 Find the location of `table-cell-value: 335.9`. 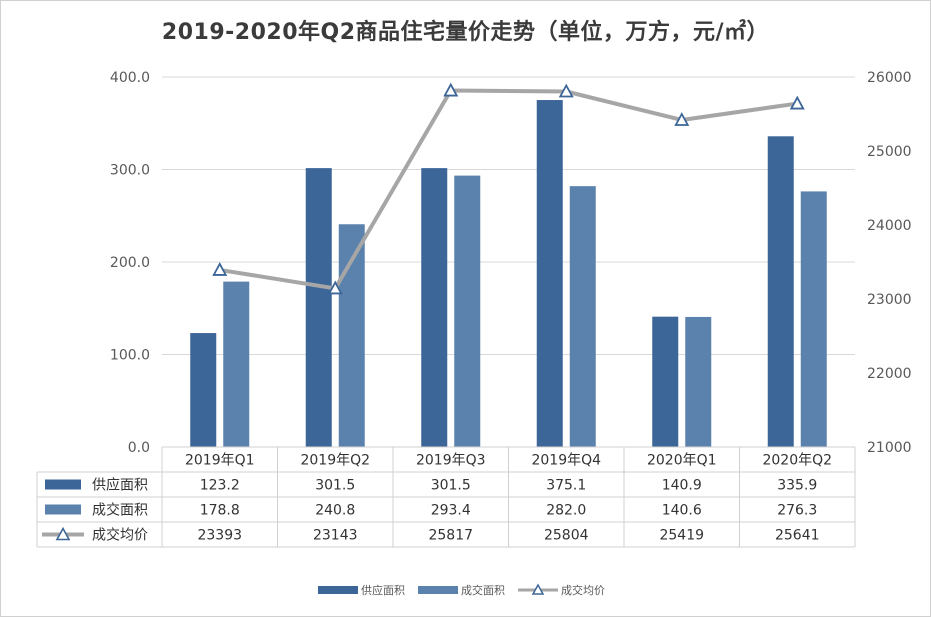

table-cell-value: 335.9 is located at coordinates (797, 486).